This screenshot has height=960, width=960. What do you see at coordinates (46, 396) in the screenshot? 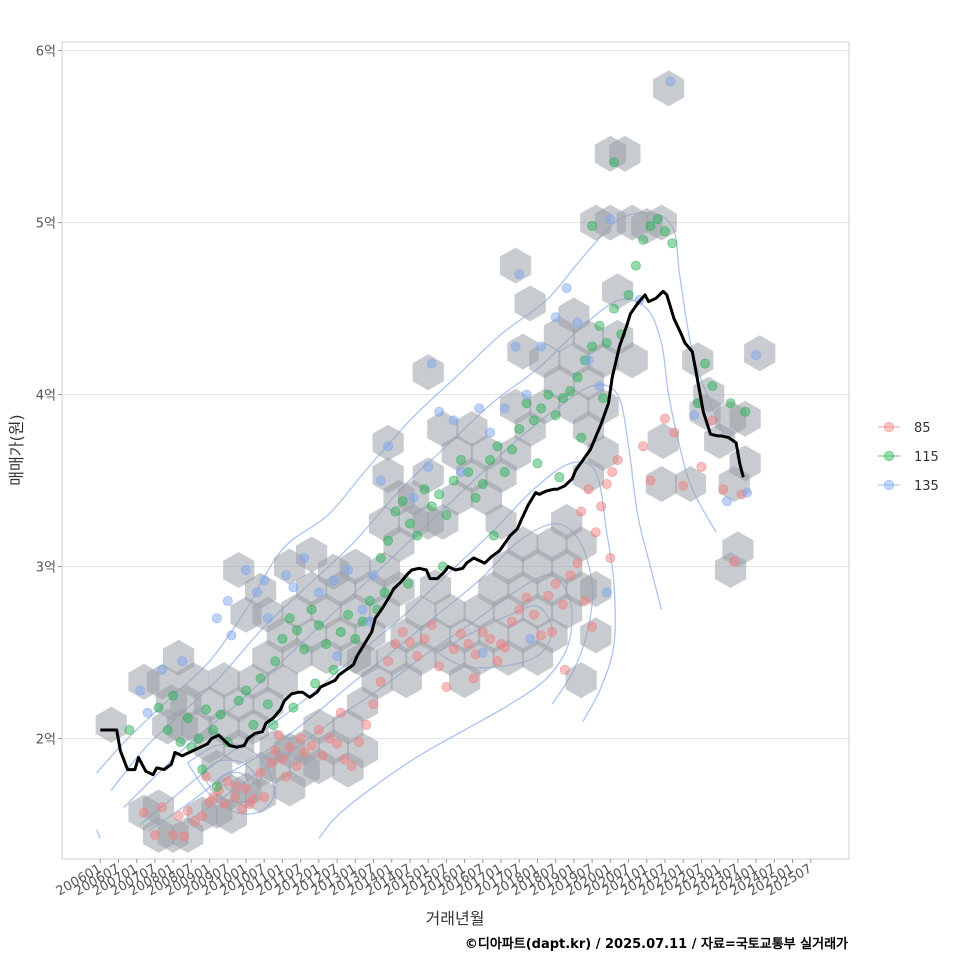
I see `y-tick-label: 4억` at bounding box center [46, 396].